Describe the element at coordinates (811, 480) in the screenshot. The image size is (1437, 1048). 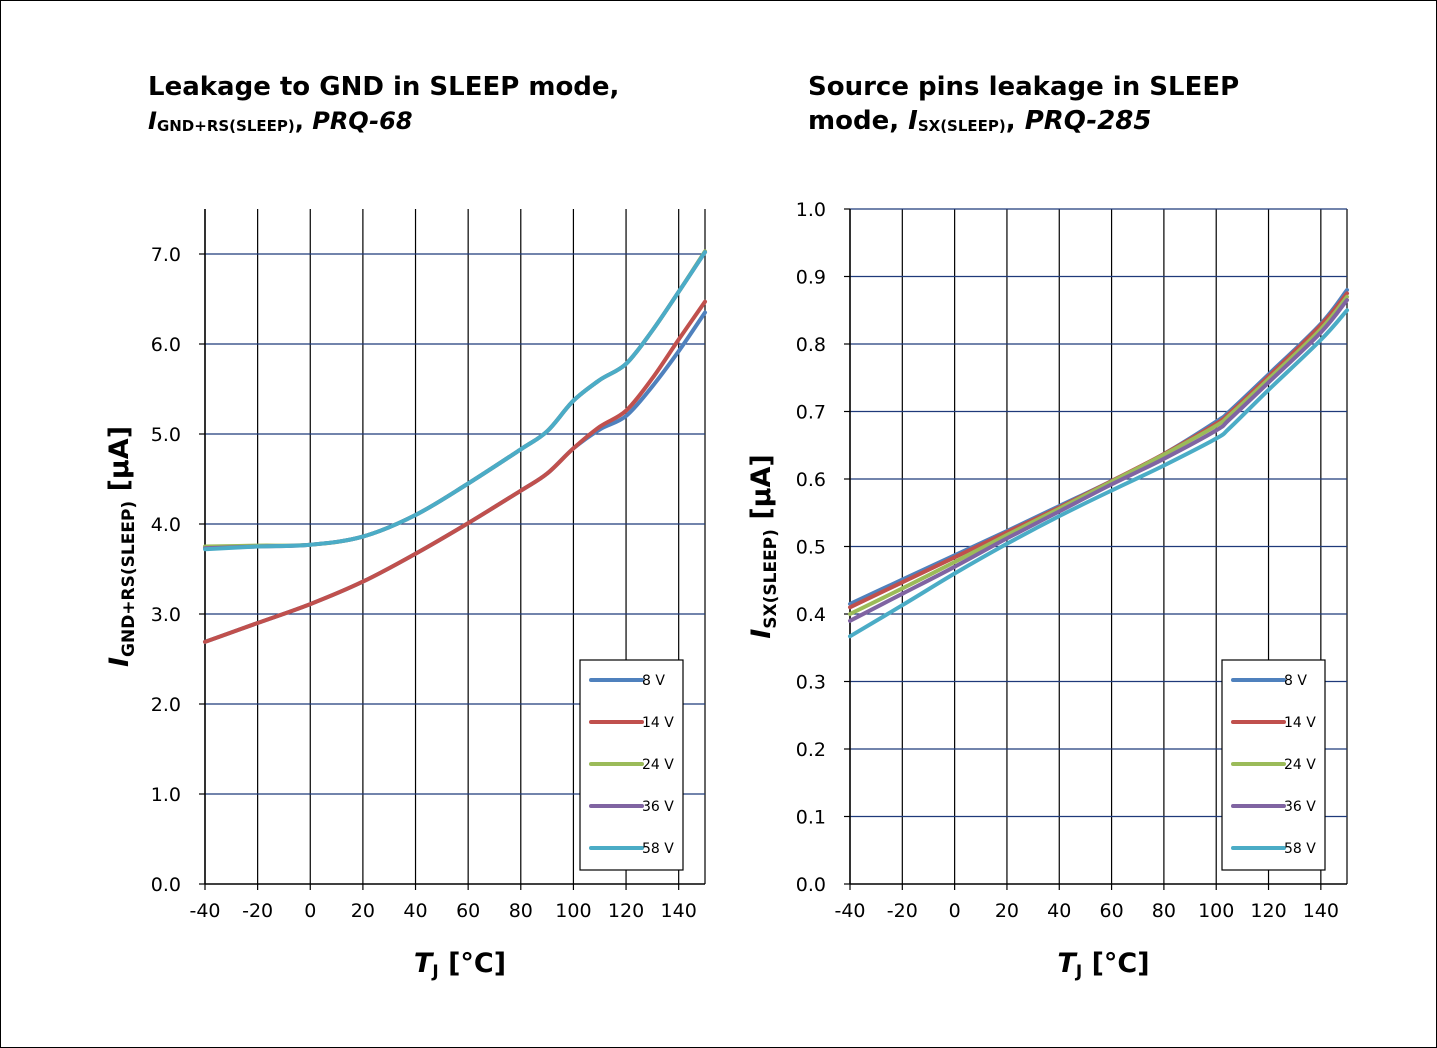
I see `y-tick-label: 0.6` at that location.